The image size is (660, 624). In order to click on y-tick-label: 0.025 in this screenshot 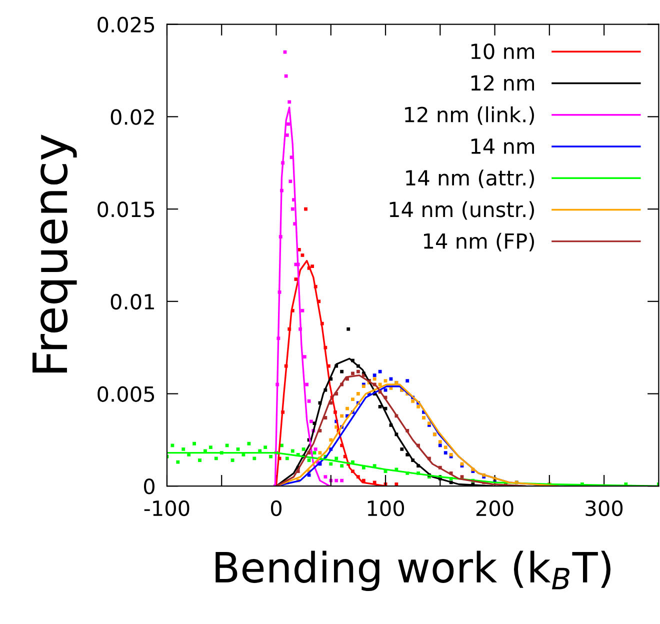, I will do `click(126, 24)`.